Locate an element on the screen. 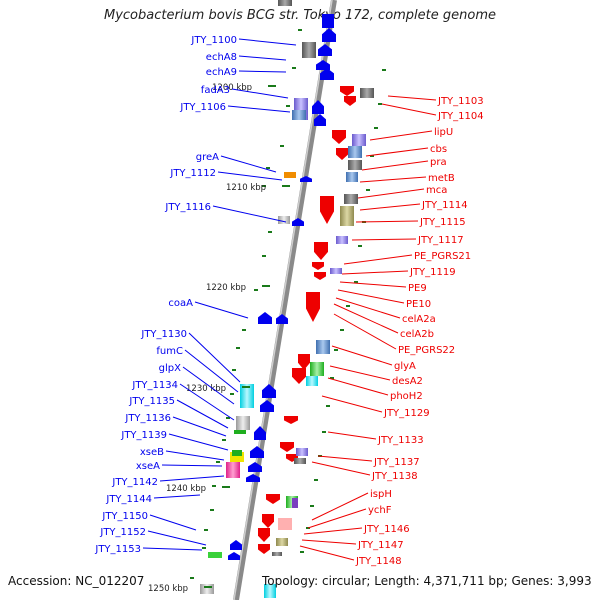 This screenshot has width=600, height=600. gene-label: JTY_1114 is located at coordinates (444, 205).